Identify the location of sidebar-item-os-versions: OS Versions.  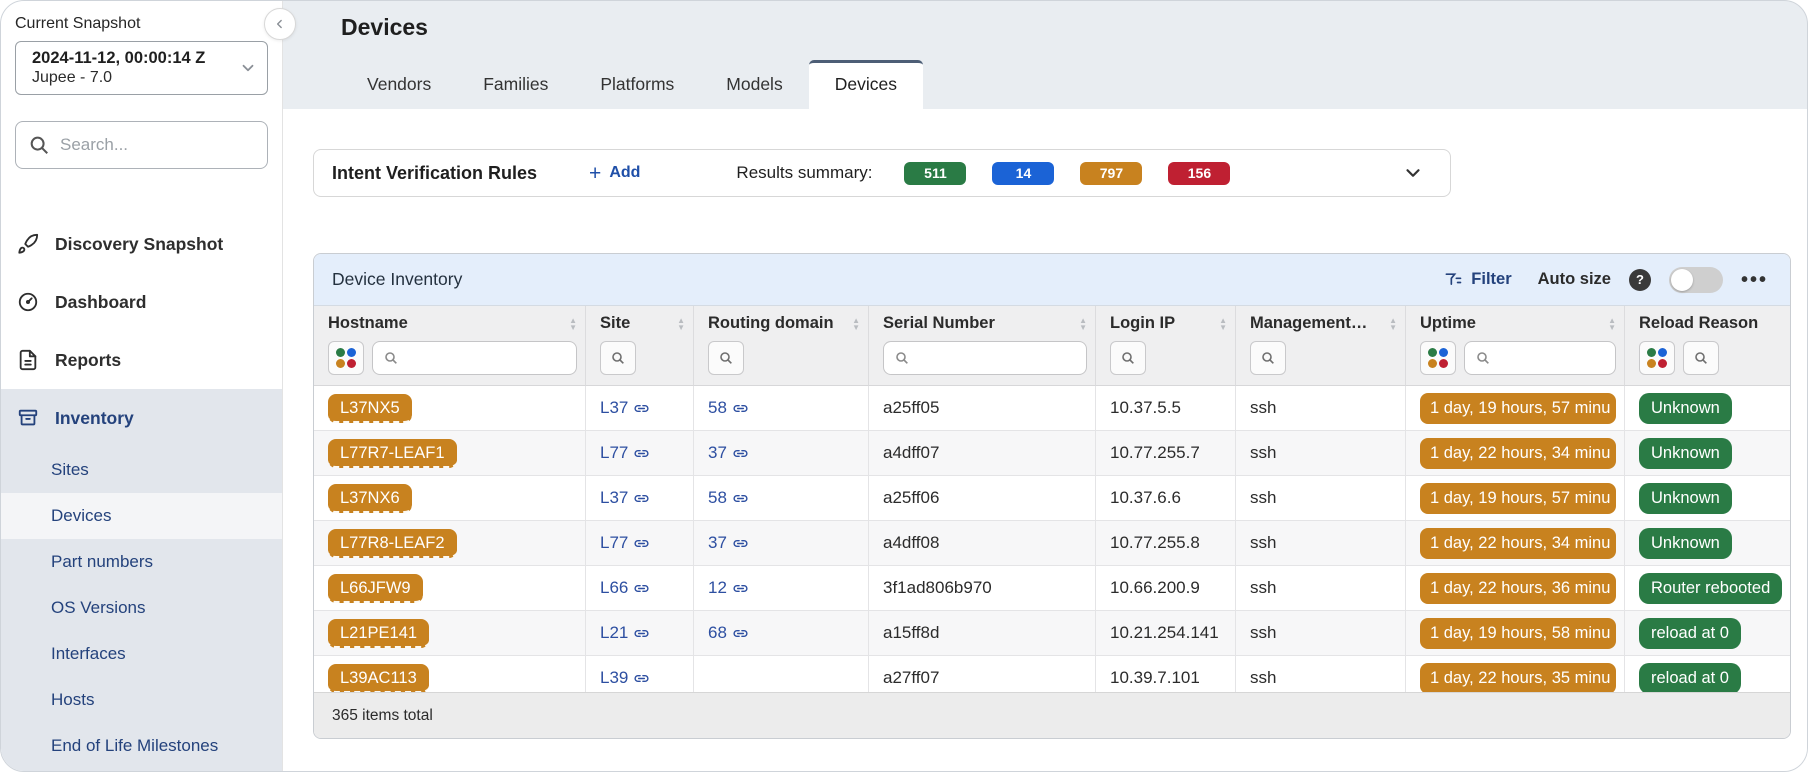
(98, 607).